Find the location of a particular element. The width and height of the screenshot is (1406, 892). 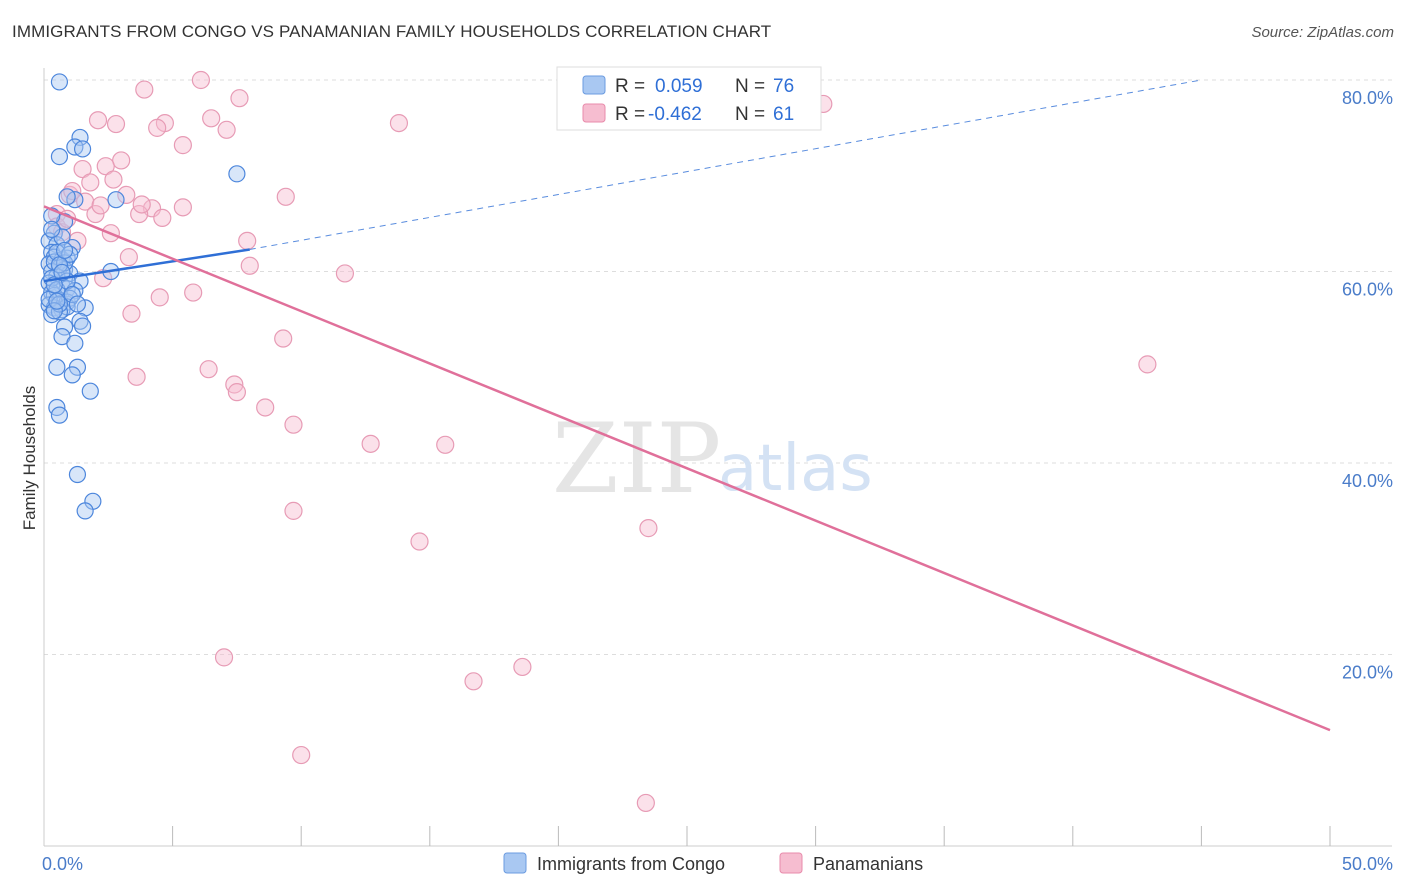

y-tick-labels: 20.0% 40.0% 60.0% 80.0% is located at coordinates (1367, 385).